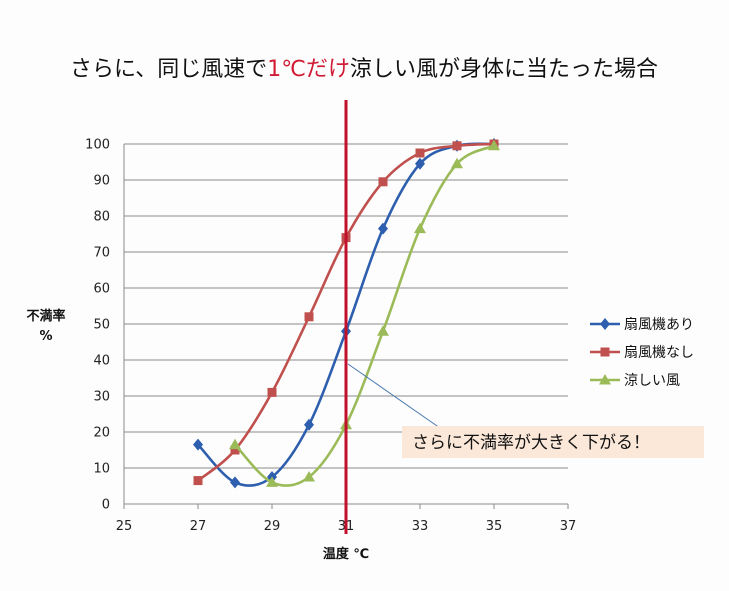 This screenshot has width=729, height=591. Describe the element at coordinates (101, 289) in the screenshot. I see `y-tick-60: 60` at that location.